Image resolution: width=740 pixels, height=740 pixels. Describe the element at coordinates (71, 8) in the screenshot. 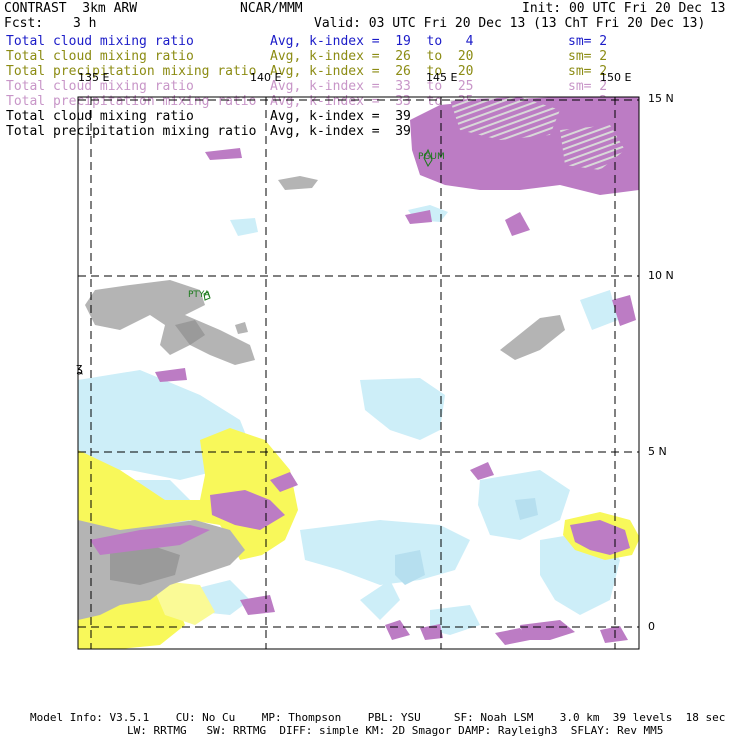

I see `model-title: CONTRAST 3km ARW` at that location.